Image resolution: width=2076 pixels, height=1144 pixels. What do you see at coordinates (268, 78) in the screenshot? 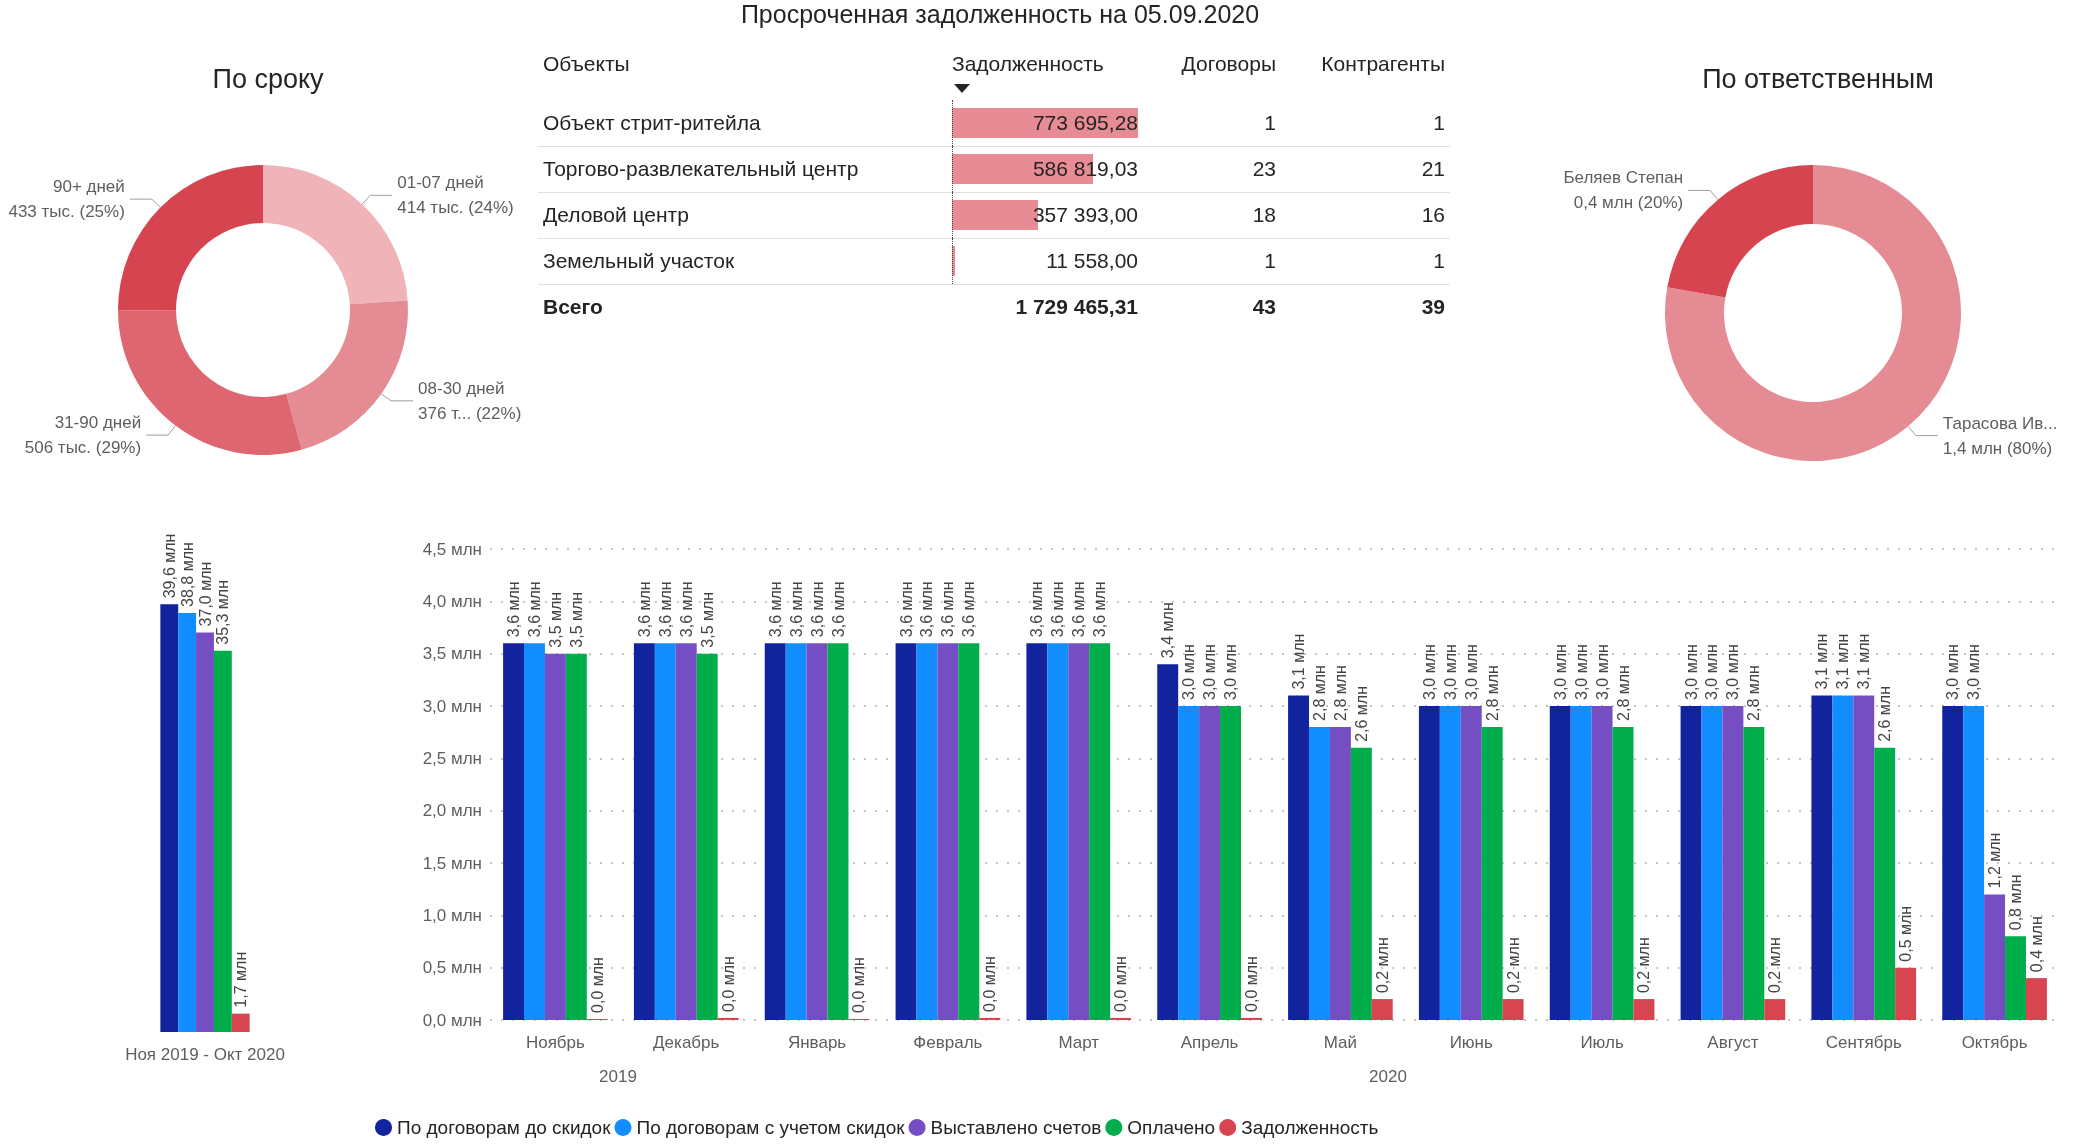
I see `chart-title: По сроку` at bounding box center [268, 78].